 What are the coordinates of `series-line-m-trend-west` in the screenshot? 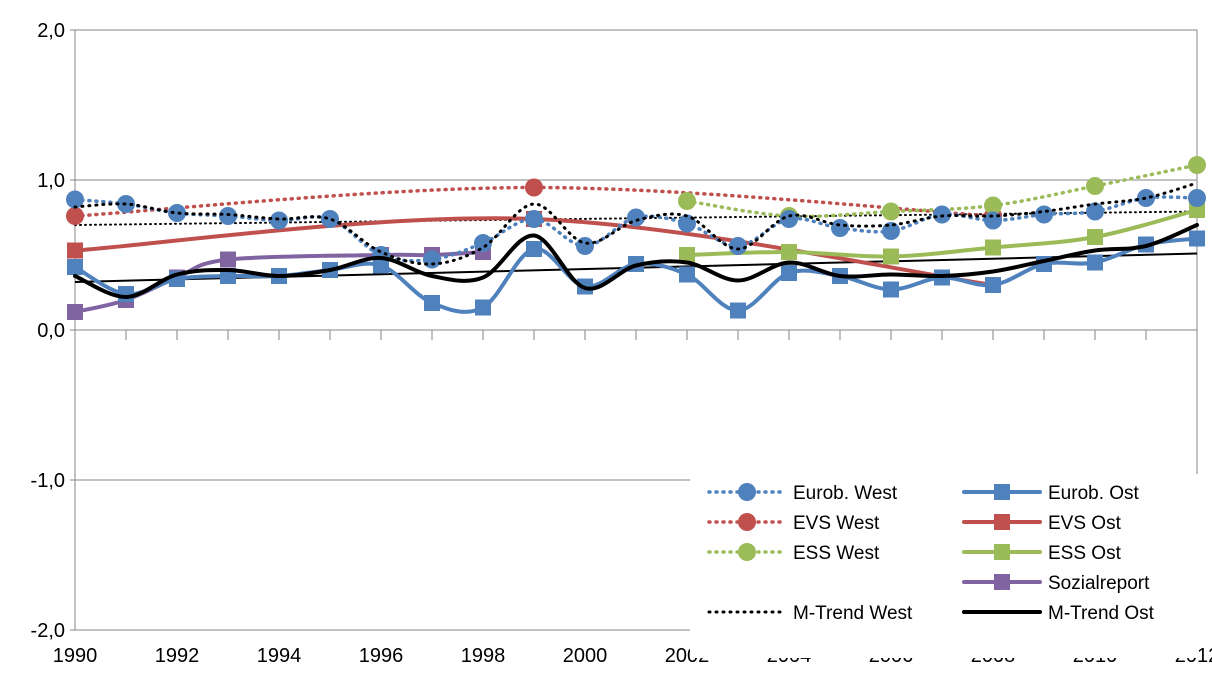 It's located at (636, 223).